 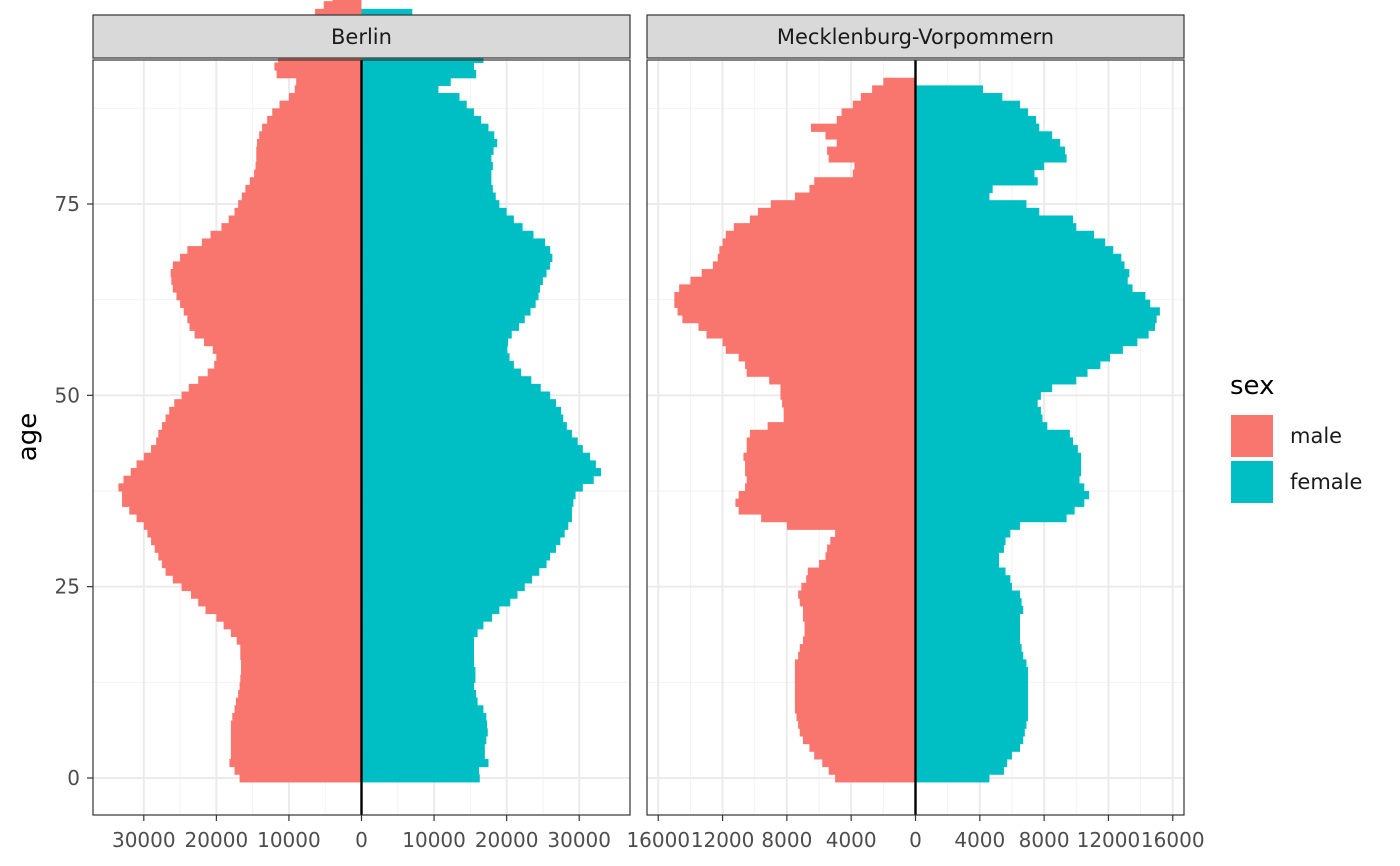 What do you see at coordinates (361, 37) in the screenshot?
I see `facet-strip-label: Berlin` at bounding box center [361, 37].